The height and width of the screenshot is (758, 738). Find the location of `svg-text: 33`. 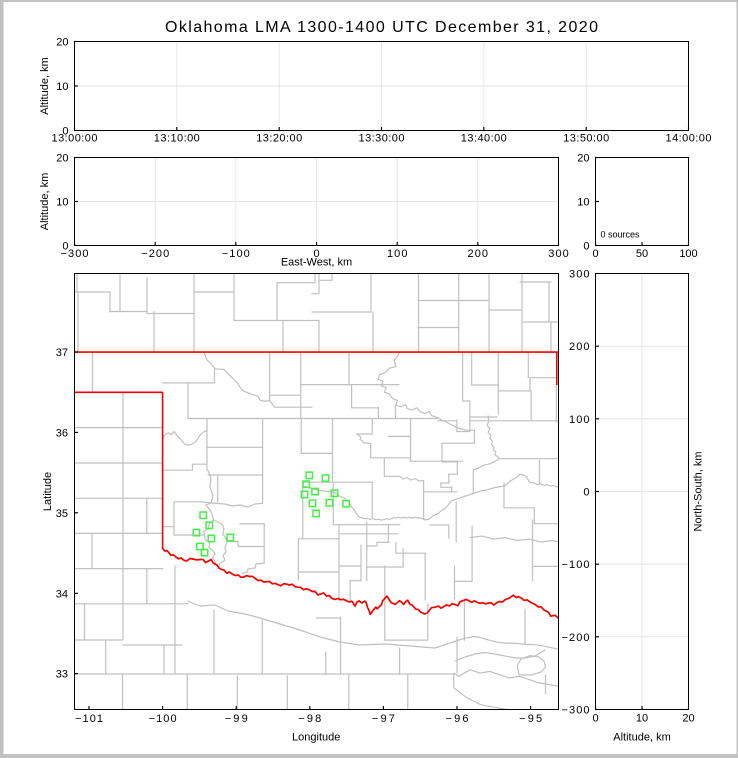

svg-text: 33 is located at coordinates (62, 675).